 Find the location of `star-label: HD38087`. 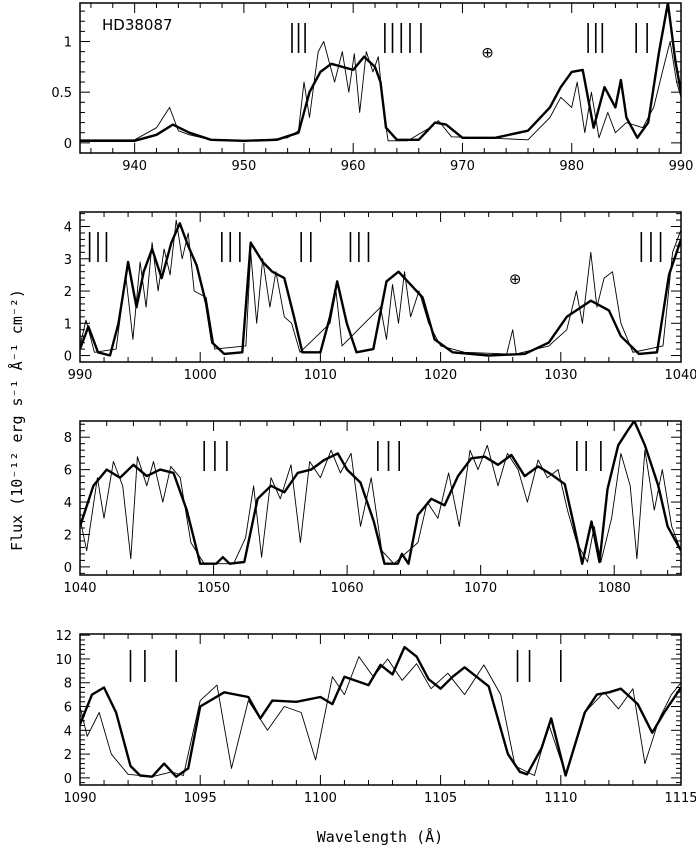

star-label: HD38087 is located at coordinates (137, 25).